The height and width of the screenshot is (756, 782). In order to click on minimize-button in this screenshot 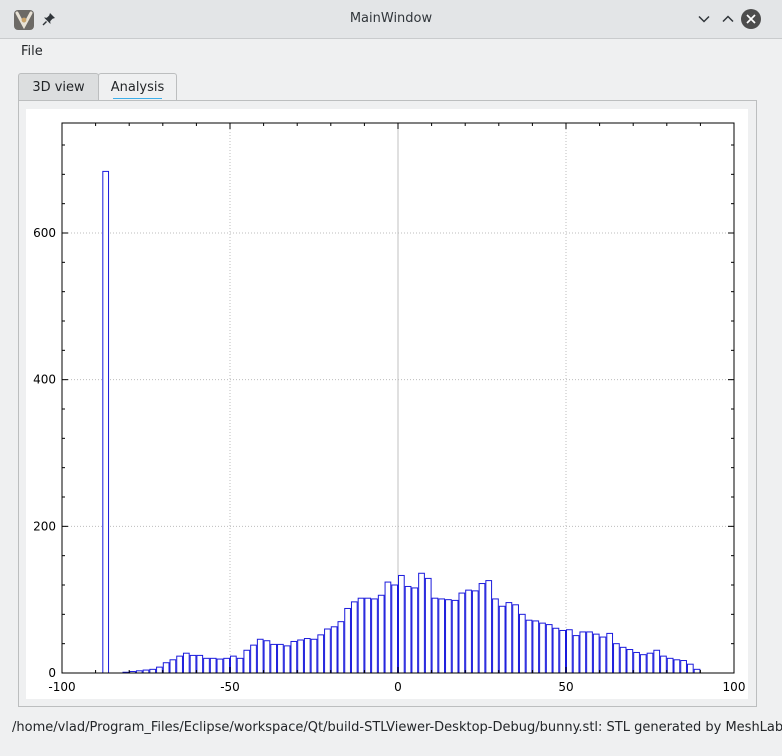, I will do `click(704, 19)`.